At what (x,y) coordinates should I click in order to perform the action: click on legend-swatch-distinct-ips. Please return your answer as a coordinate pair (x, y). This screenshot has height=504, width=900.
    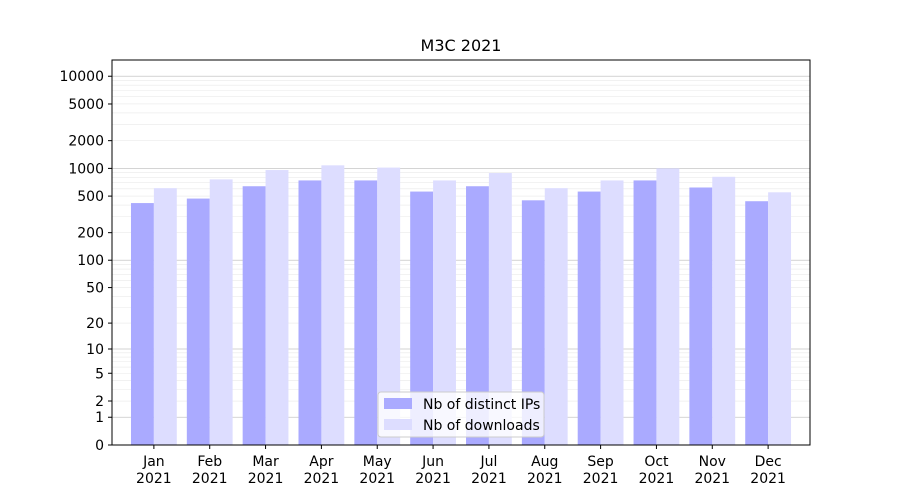
    Looking at the image, I should click on (398, 403).